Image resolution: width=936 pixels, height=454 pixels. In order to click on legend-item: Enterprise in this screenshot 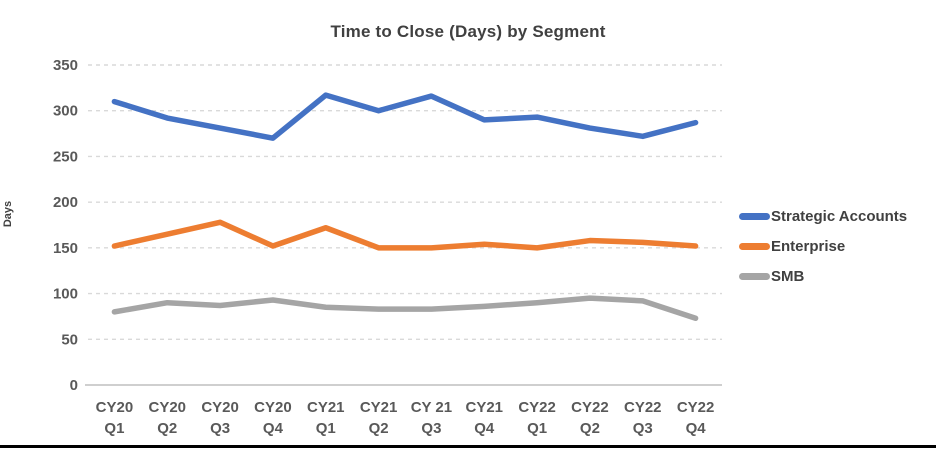, I will do `click(823, 246)`.